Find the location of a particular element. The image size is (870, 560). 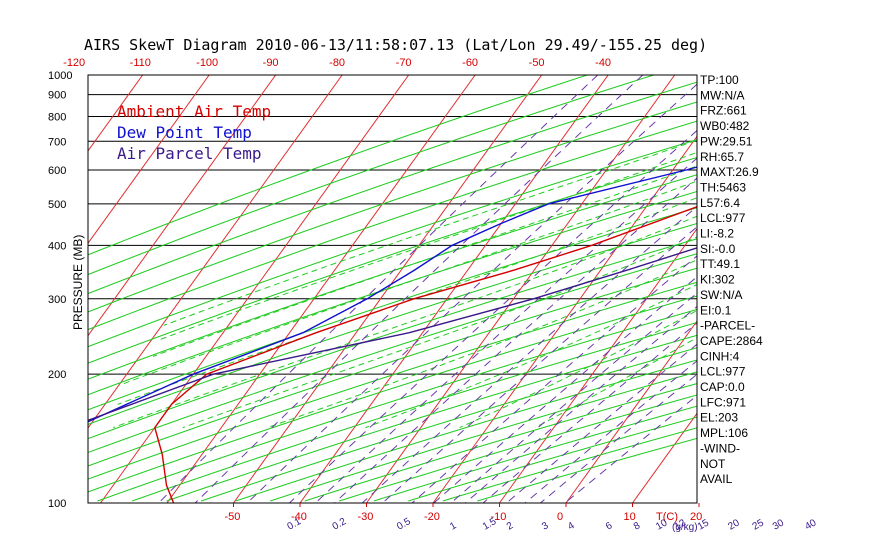

pressure-tick-label: 400 is located at coordinates (57, 246).